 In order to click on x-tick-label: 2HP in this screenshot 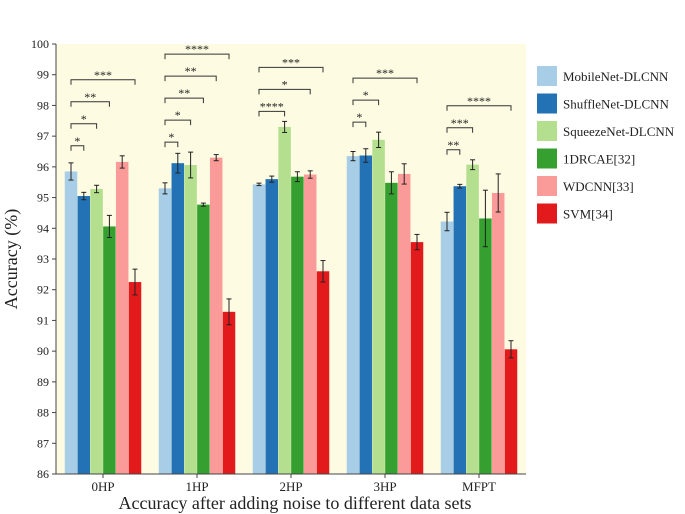, I will do `click(290, 486)`.